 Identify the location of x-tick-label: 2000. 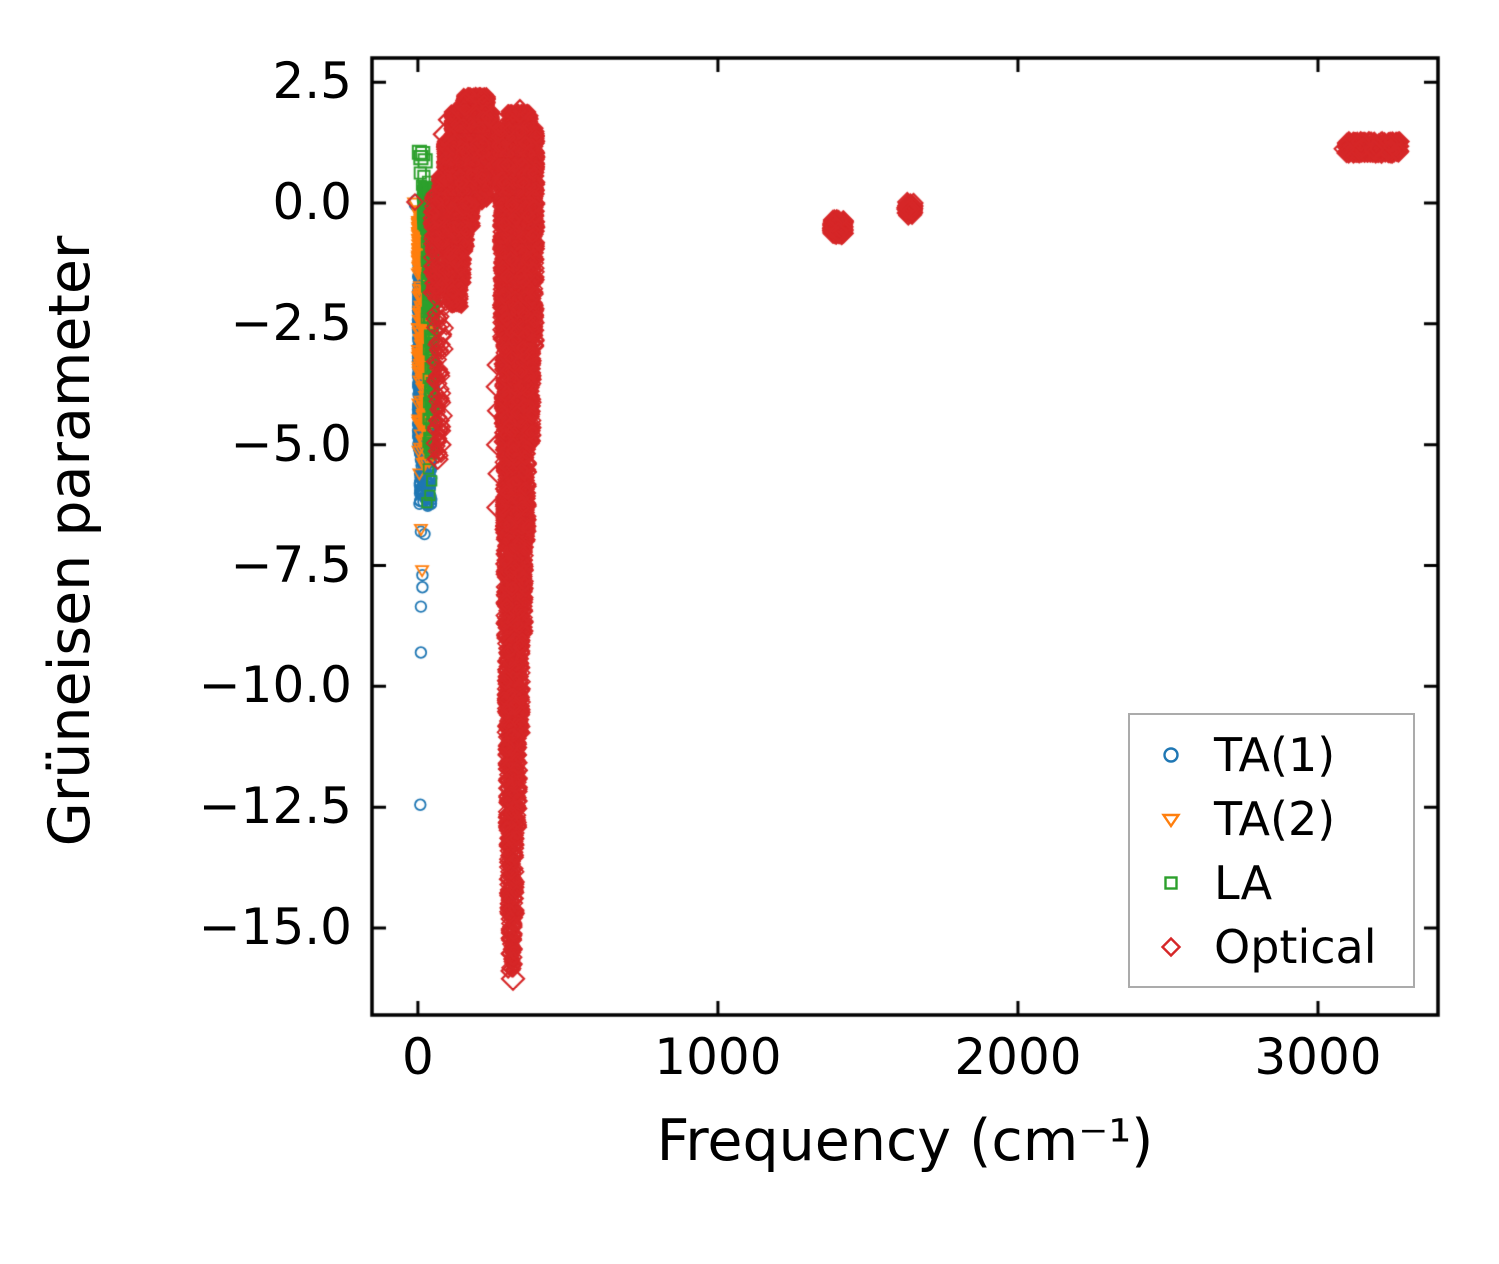
(1018, 1057).